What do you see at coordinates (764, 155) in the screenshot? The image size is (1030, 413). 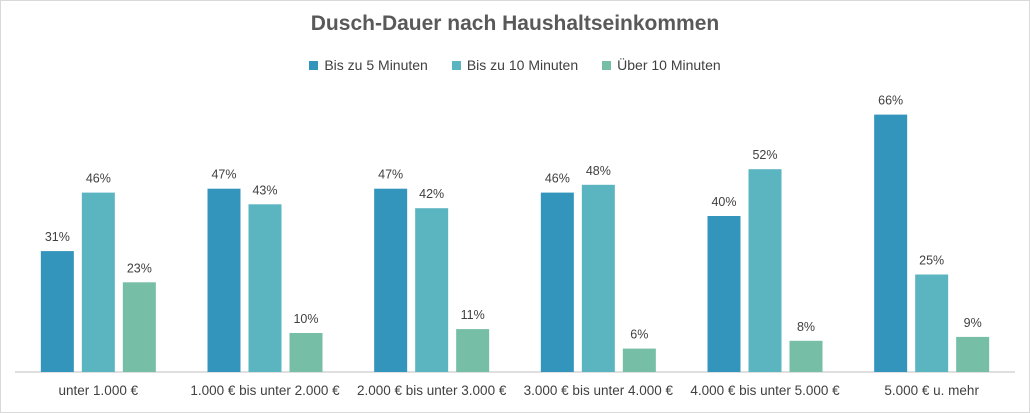 I see `data-label: 52%` at bounding box center [764, 155].